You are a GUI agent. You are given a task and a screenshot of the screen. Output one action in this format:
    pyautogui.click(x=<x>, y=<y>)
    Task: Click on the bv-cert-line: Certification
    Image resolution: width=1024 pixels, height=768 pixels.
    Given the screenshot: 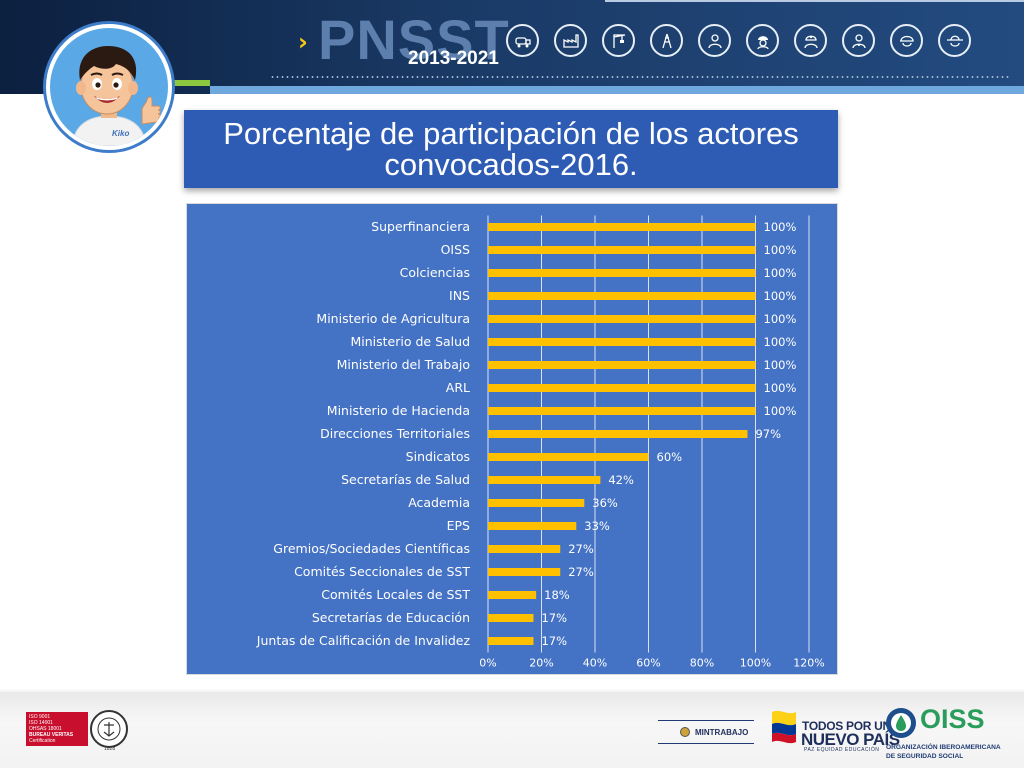 What is the action you would take?
    pyautogui.click(x=42, y=741)
    